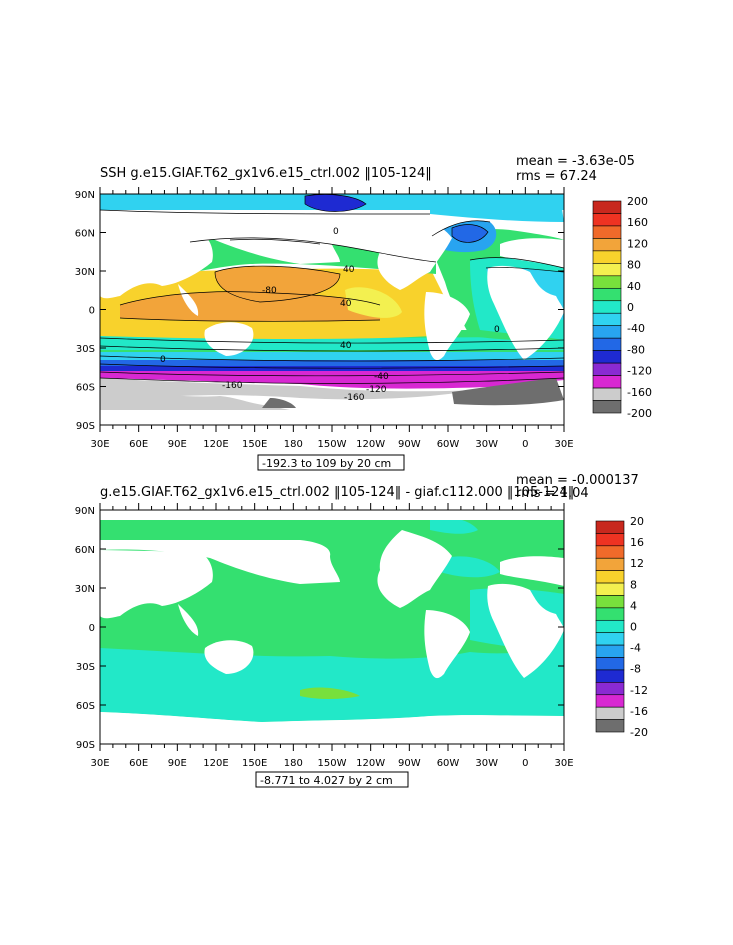 This screenshot has height=945, width=733. I want to click on colorbar-label: 200, so click(637, 201).